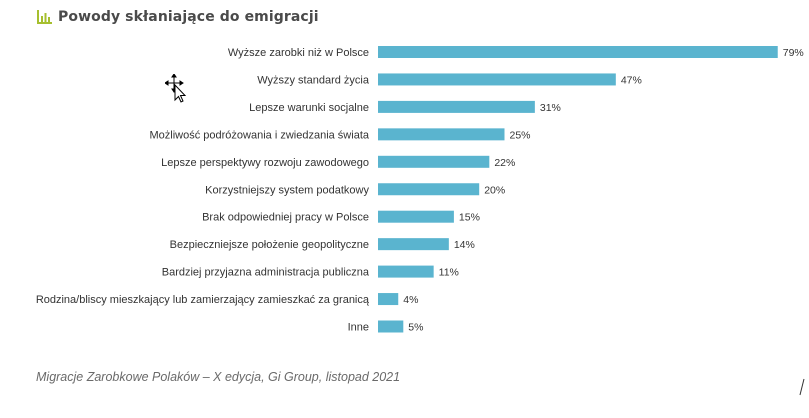  I want to click on category-label: Bezpieczniejsze położenie geopolityczne, so click(269, 245).